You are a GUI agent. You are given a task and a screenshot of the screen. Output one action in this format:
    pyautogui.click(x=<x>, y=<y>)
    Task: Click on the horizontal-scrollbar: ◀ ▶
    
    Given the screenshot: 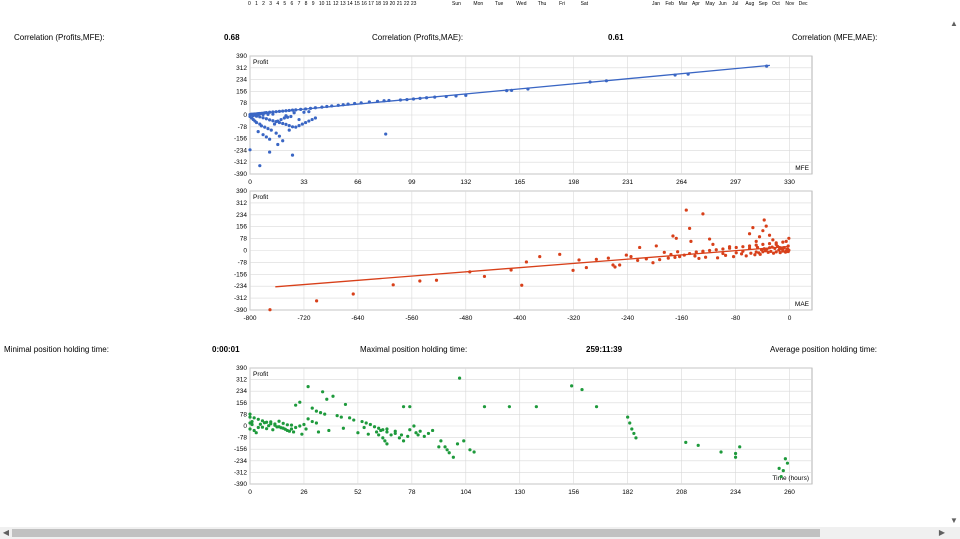 What is the action you would take?
    pyautogui.click(x=474, y=533)
    